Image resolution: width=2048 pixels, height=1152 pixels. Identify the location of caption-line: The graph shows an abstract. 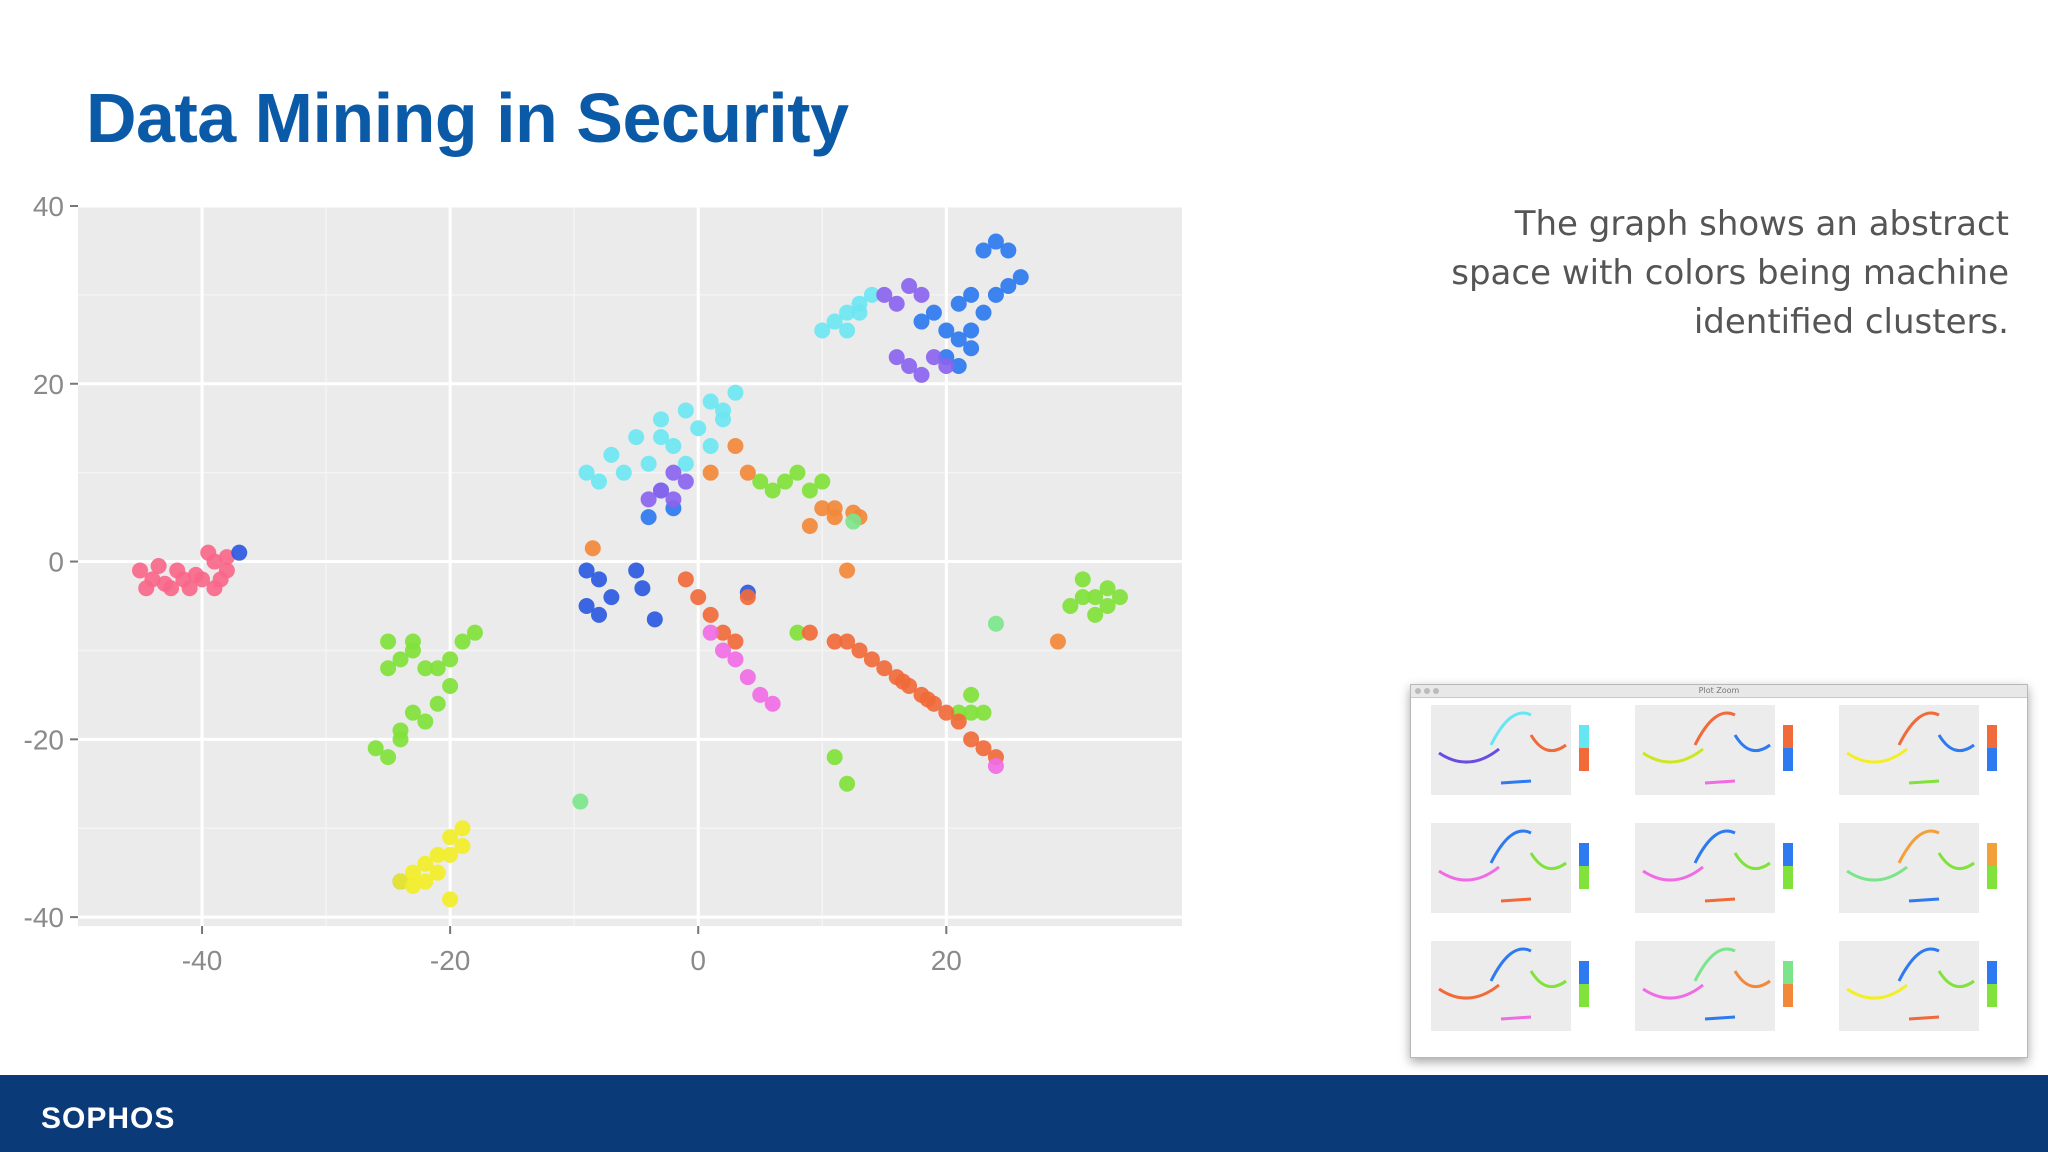
(1761, 224).